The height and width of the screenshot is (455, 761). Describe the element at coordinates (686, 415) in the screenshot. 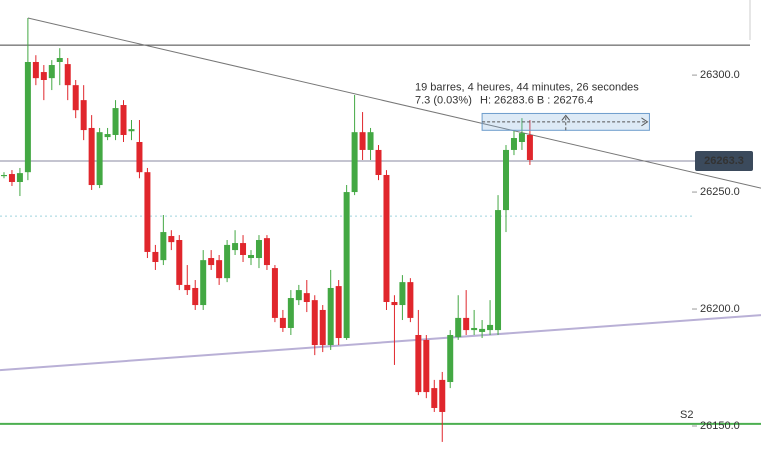

I see `support-label: S2` at that location.